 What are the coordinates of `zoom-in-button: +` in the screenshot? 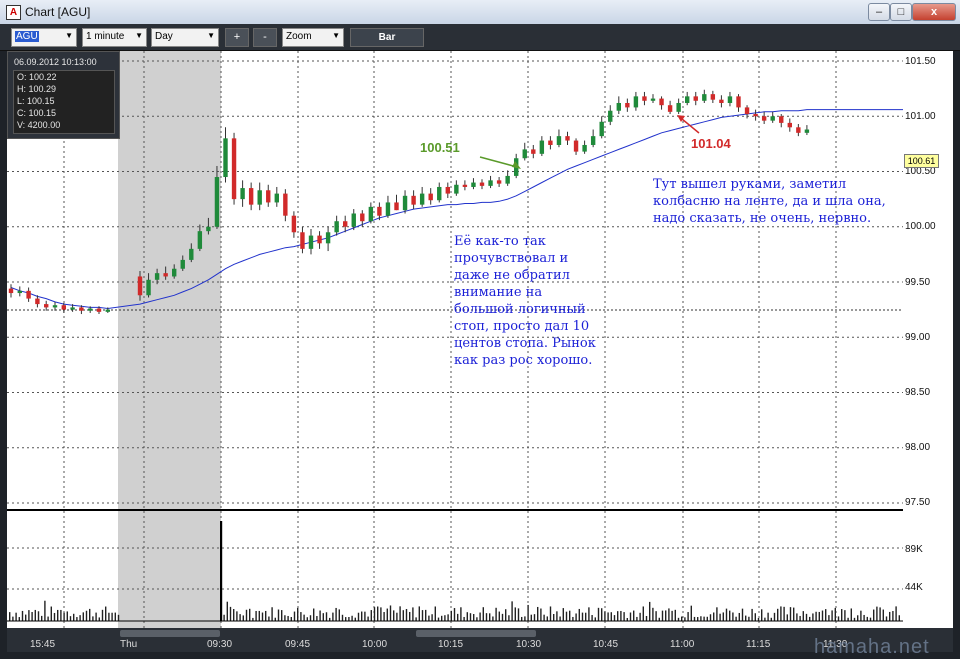 It's located at (237, 37).